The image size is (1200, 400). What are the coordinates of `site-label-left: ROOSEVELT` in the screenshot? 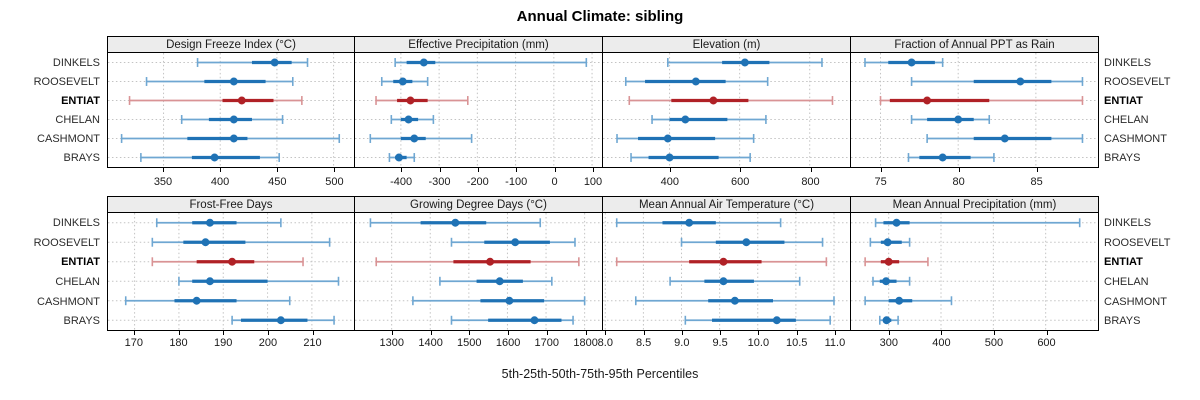 It's located at (66, 81).